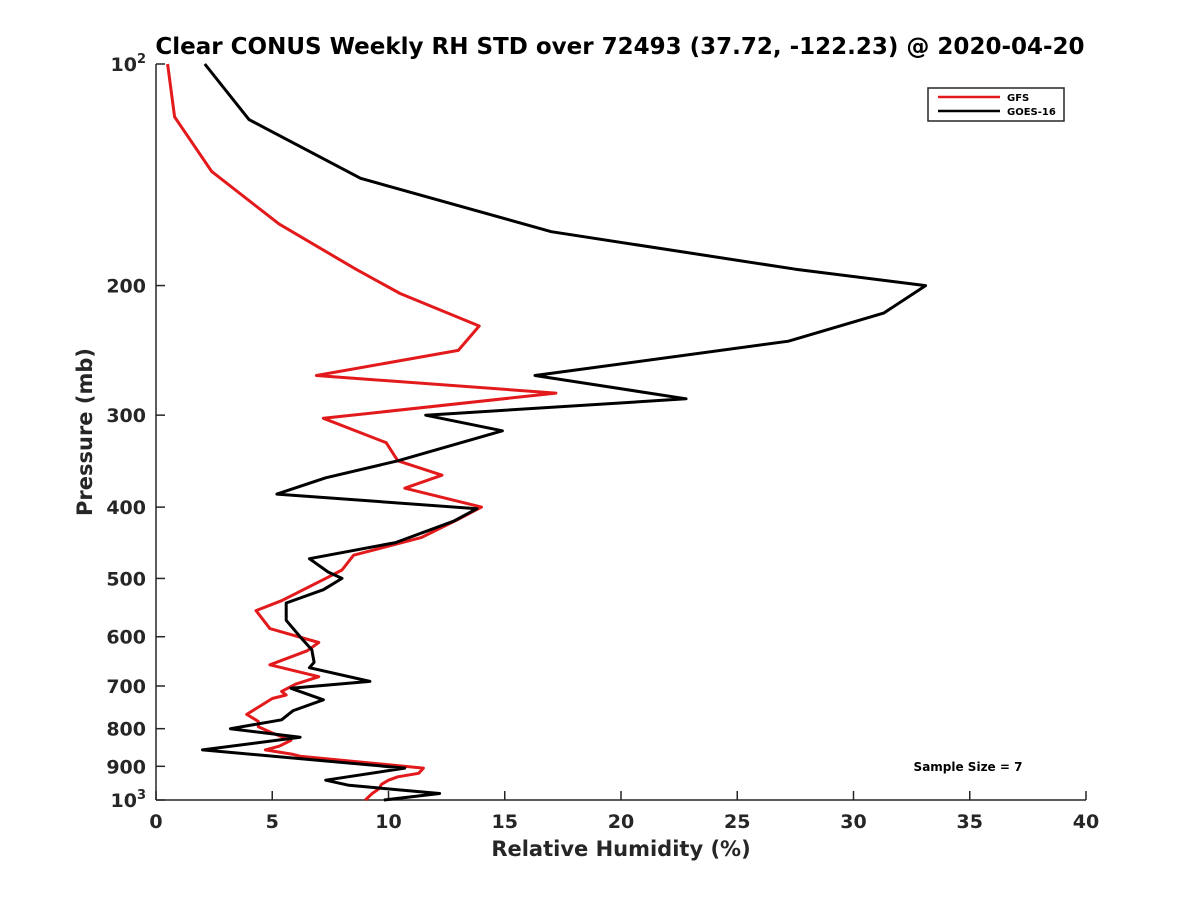  Describe the element at coordinates (388, 822) in the screenshot. I see `x-tick-label: 10` at that location.